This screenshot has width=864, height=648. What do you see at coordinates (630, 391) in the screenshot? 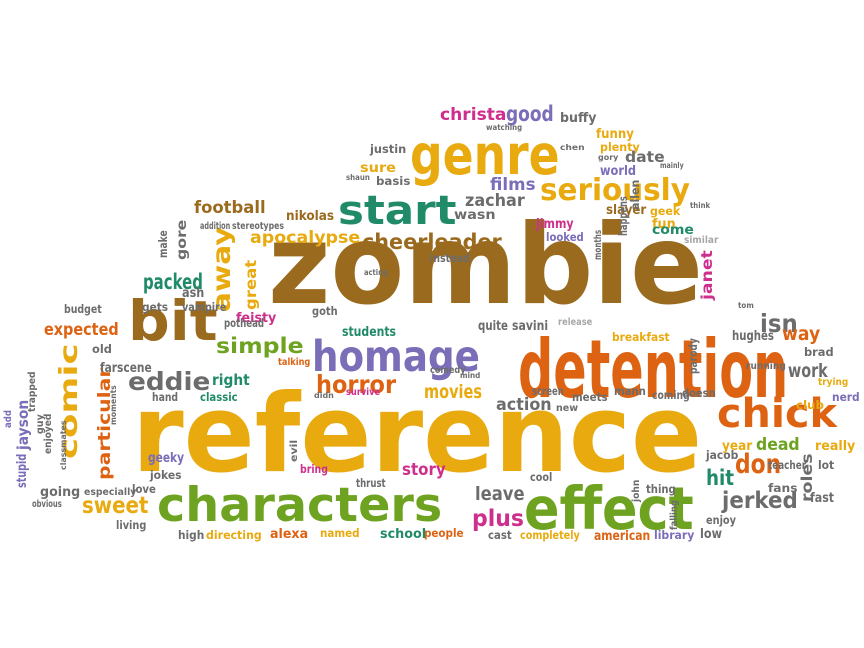
I see `word-mann: mann` at bounding box center [630, 391].